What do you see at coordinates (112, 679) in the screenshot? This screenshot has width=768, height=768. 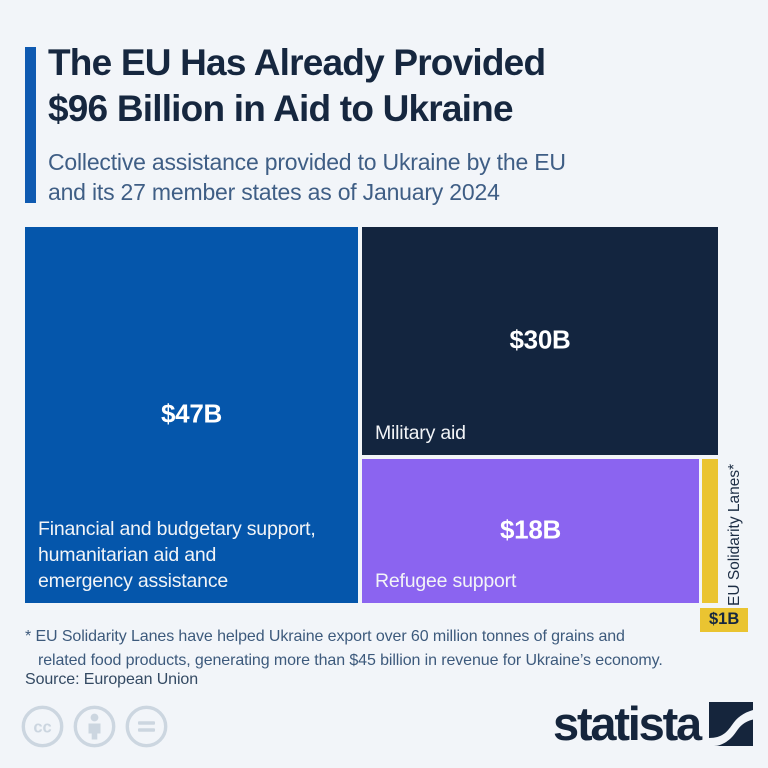 I see `source-line: Source: European Union` at bounding box center [112, 679].